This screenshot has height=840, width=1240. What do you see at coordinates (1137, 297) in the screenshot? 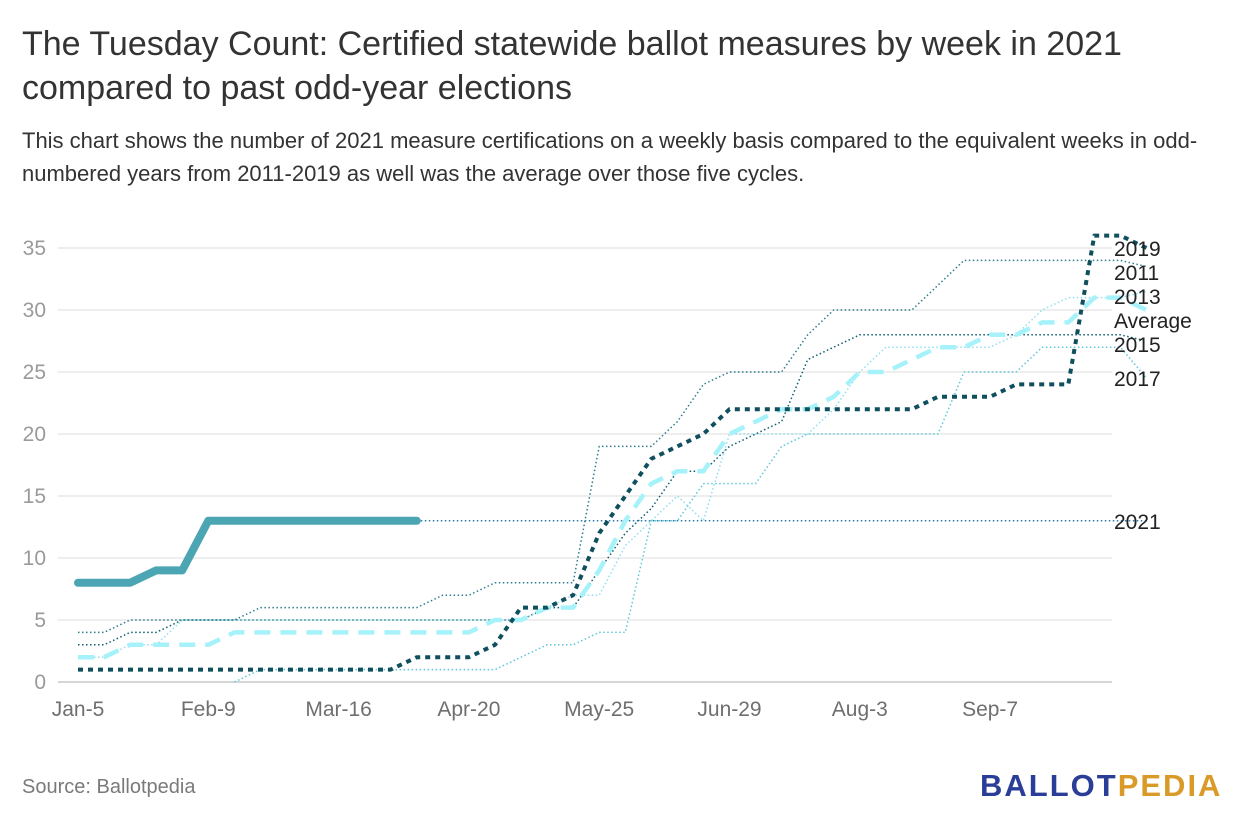
I see `end-label-2013: 2013` at bounding box center [1137, 297].